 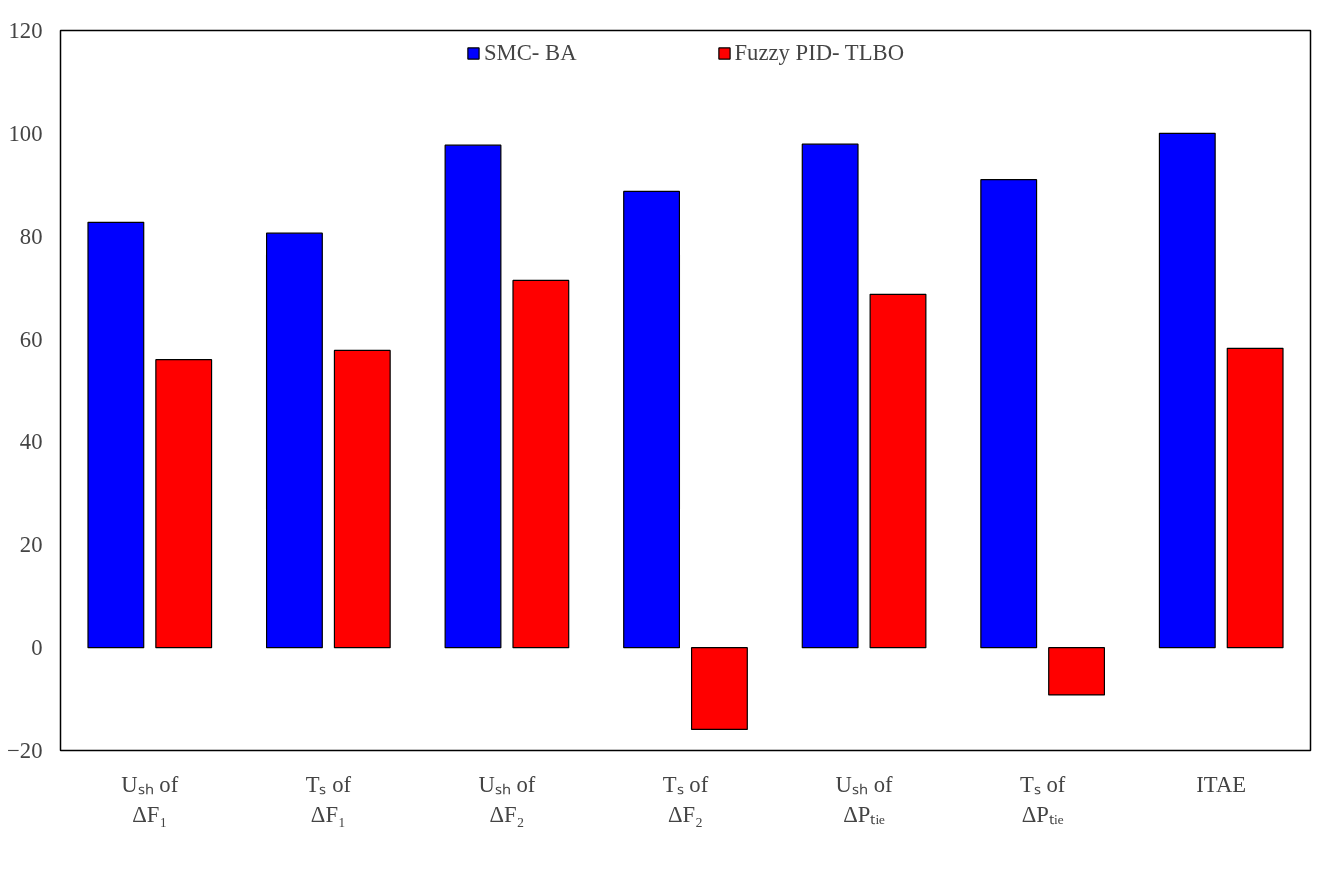 I want to click on x-tick-label: ITAE, so click(x=1221, y=784).